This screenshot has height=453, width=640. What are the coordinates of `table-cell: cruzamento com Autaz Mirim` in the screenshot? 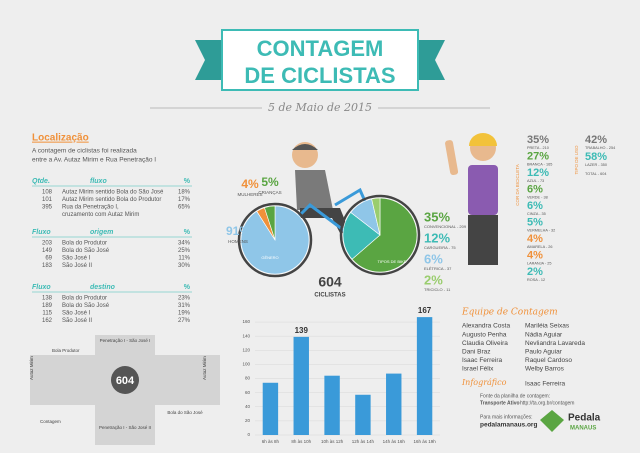 It's located at (100, 215).